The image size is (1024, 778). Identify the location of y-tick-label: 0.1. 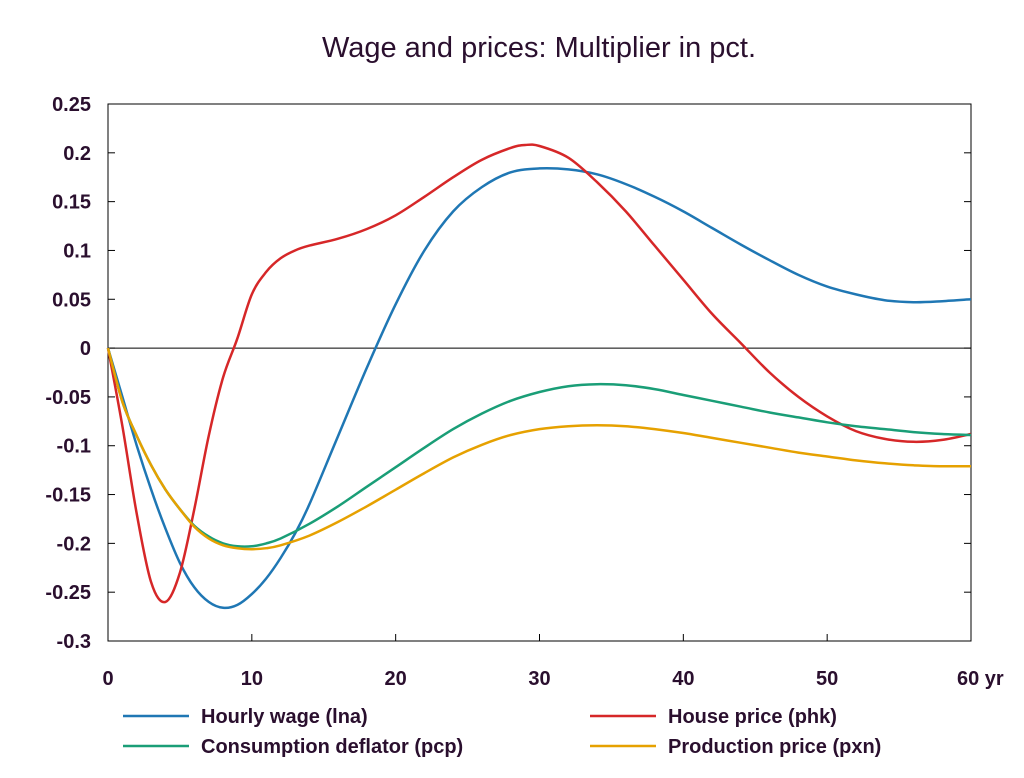
(77, 251).